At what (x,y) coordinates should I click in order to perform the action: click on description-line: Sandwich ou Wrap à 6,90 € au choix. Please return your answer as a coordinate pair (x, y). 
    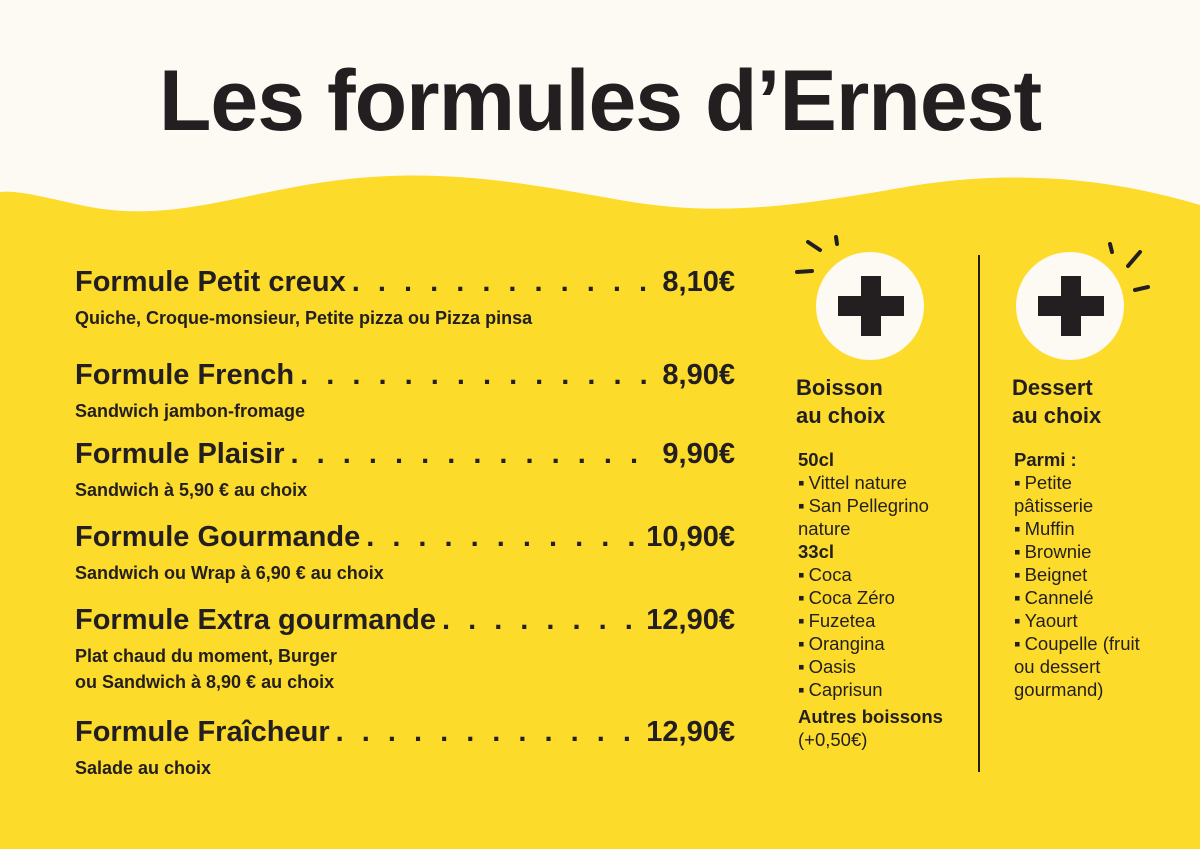
    Looking at the image, I should click on (229, 573).